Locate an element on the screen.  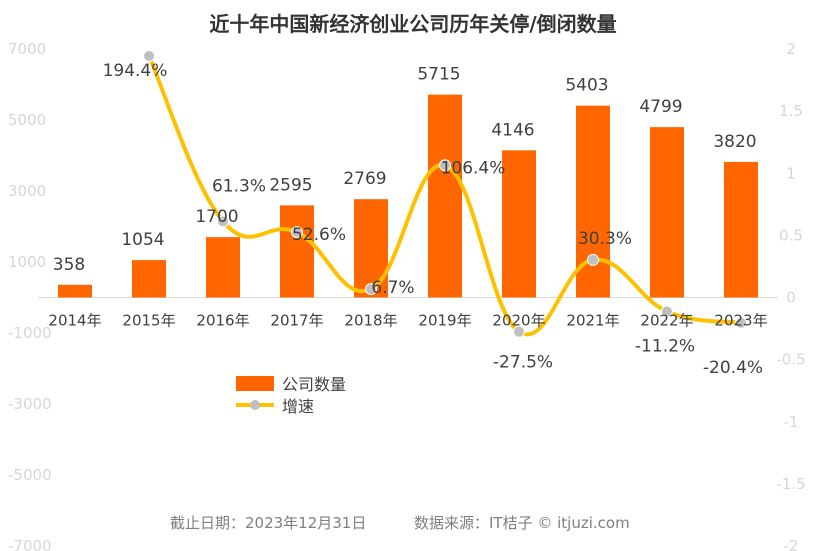
y-left-tick-label: -3000 is located at coordinates (30, 404).